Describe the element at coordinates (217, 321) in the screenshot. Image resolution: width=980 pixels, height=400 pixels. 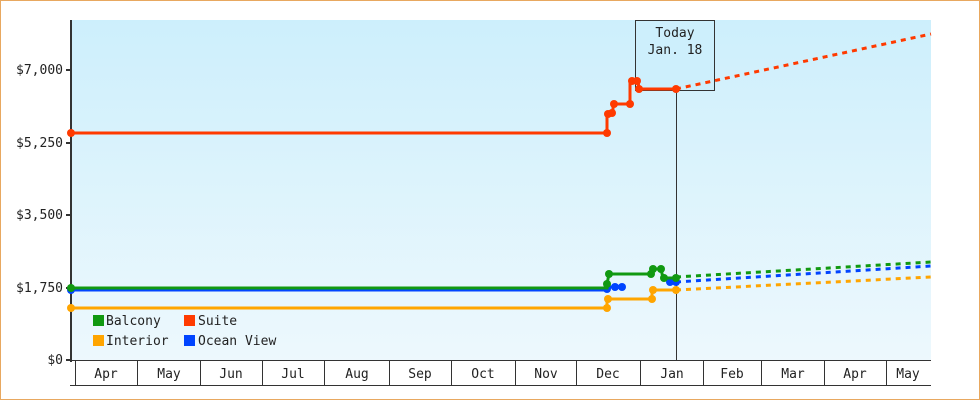
I see `legend-label-suite: Suite` at that location.